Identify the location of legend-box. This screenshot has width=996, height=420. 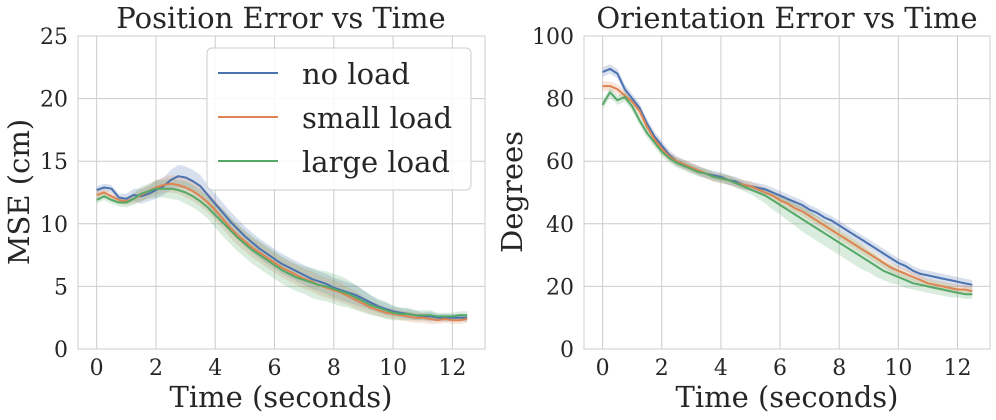
(339, 119).